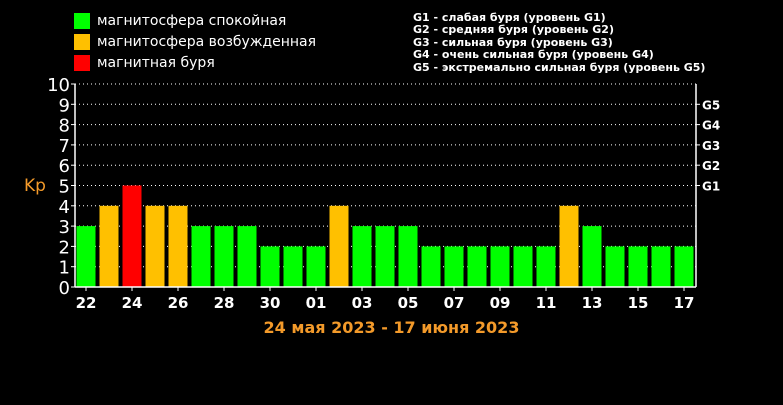 This screenshot has height=405, width=783. Describe the element at coordinates (192, 20) in the screenshot. I see `legend-label-quiet: магнитосфера спокойная` at that location.